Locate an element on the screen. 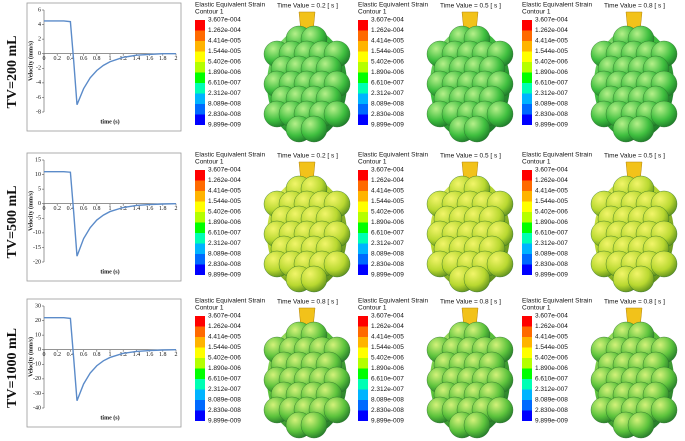 The height and width of the screenshot is (441, 685). y-tick-label: -6 is located at coordinates (38, 98).